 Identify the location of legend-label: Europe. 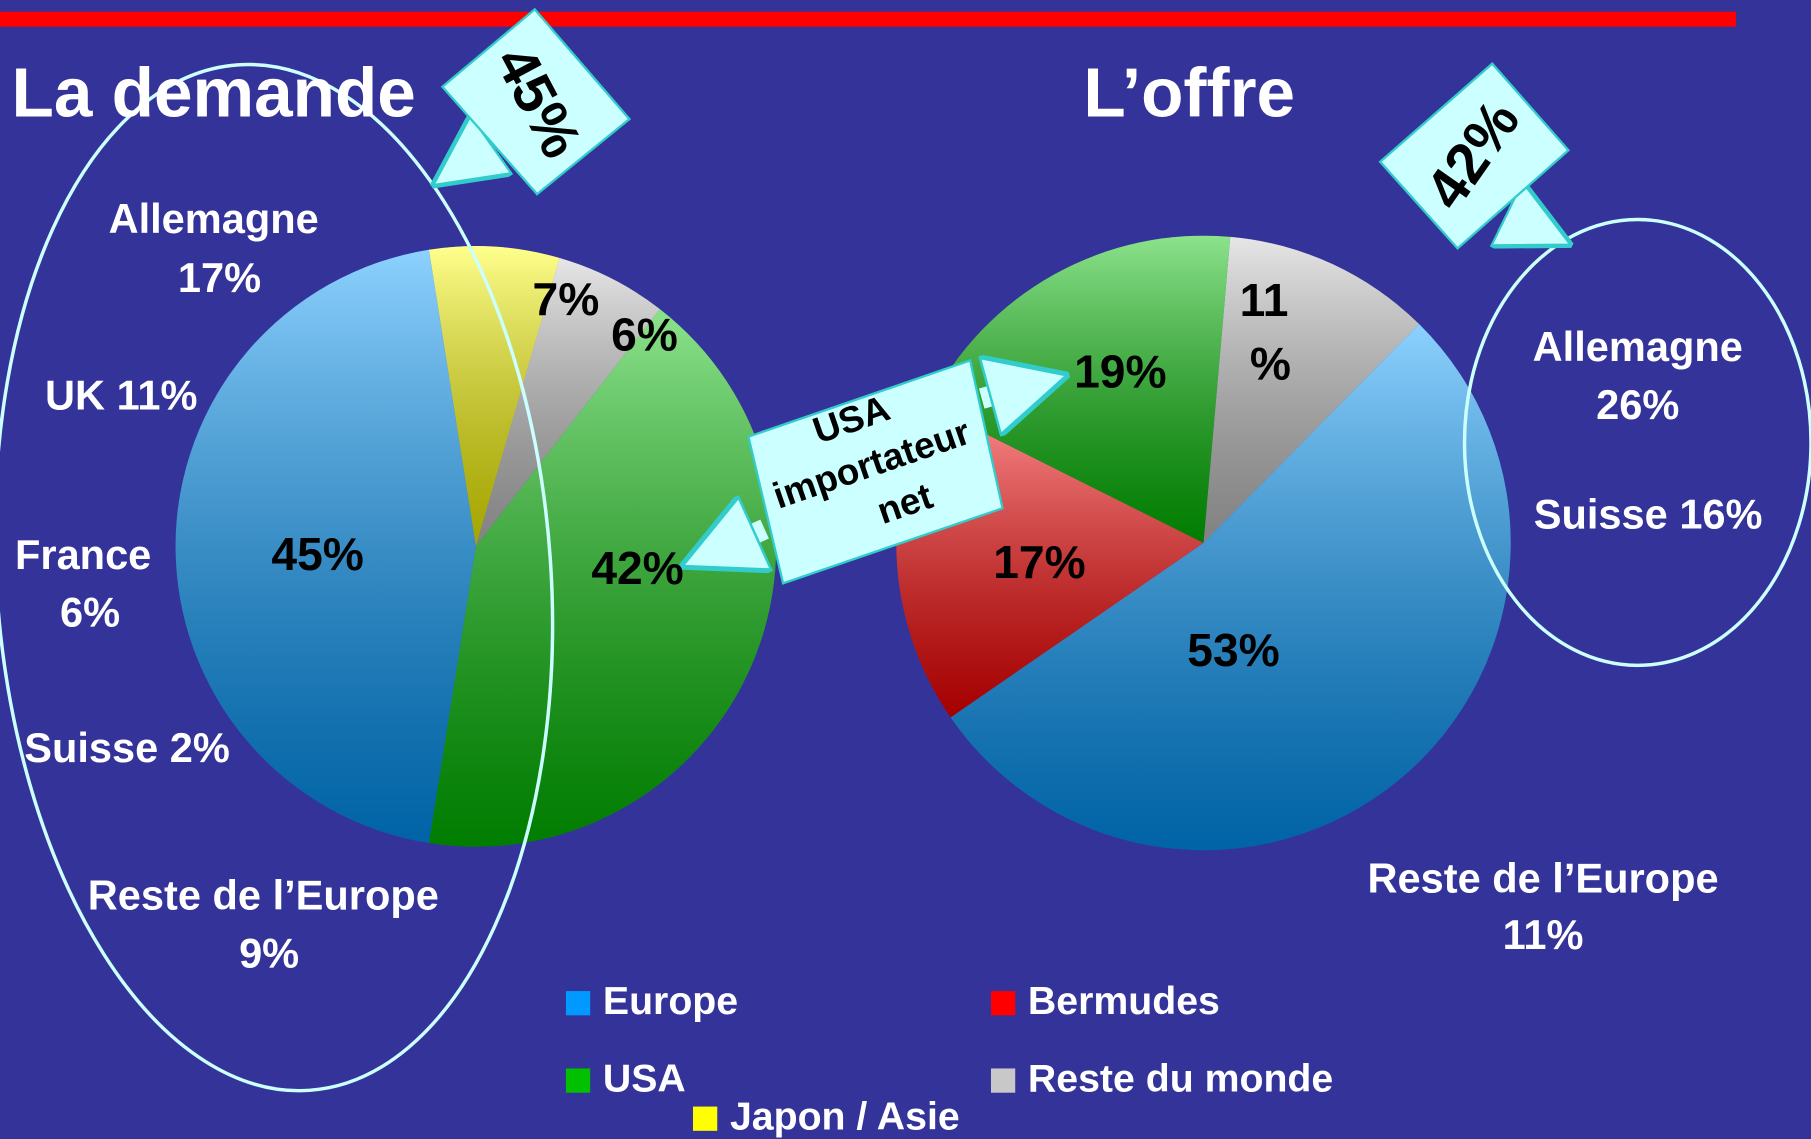
(670, 1001).